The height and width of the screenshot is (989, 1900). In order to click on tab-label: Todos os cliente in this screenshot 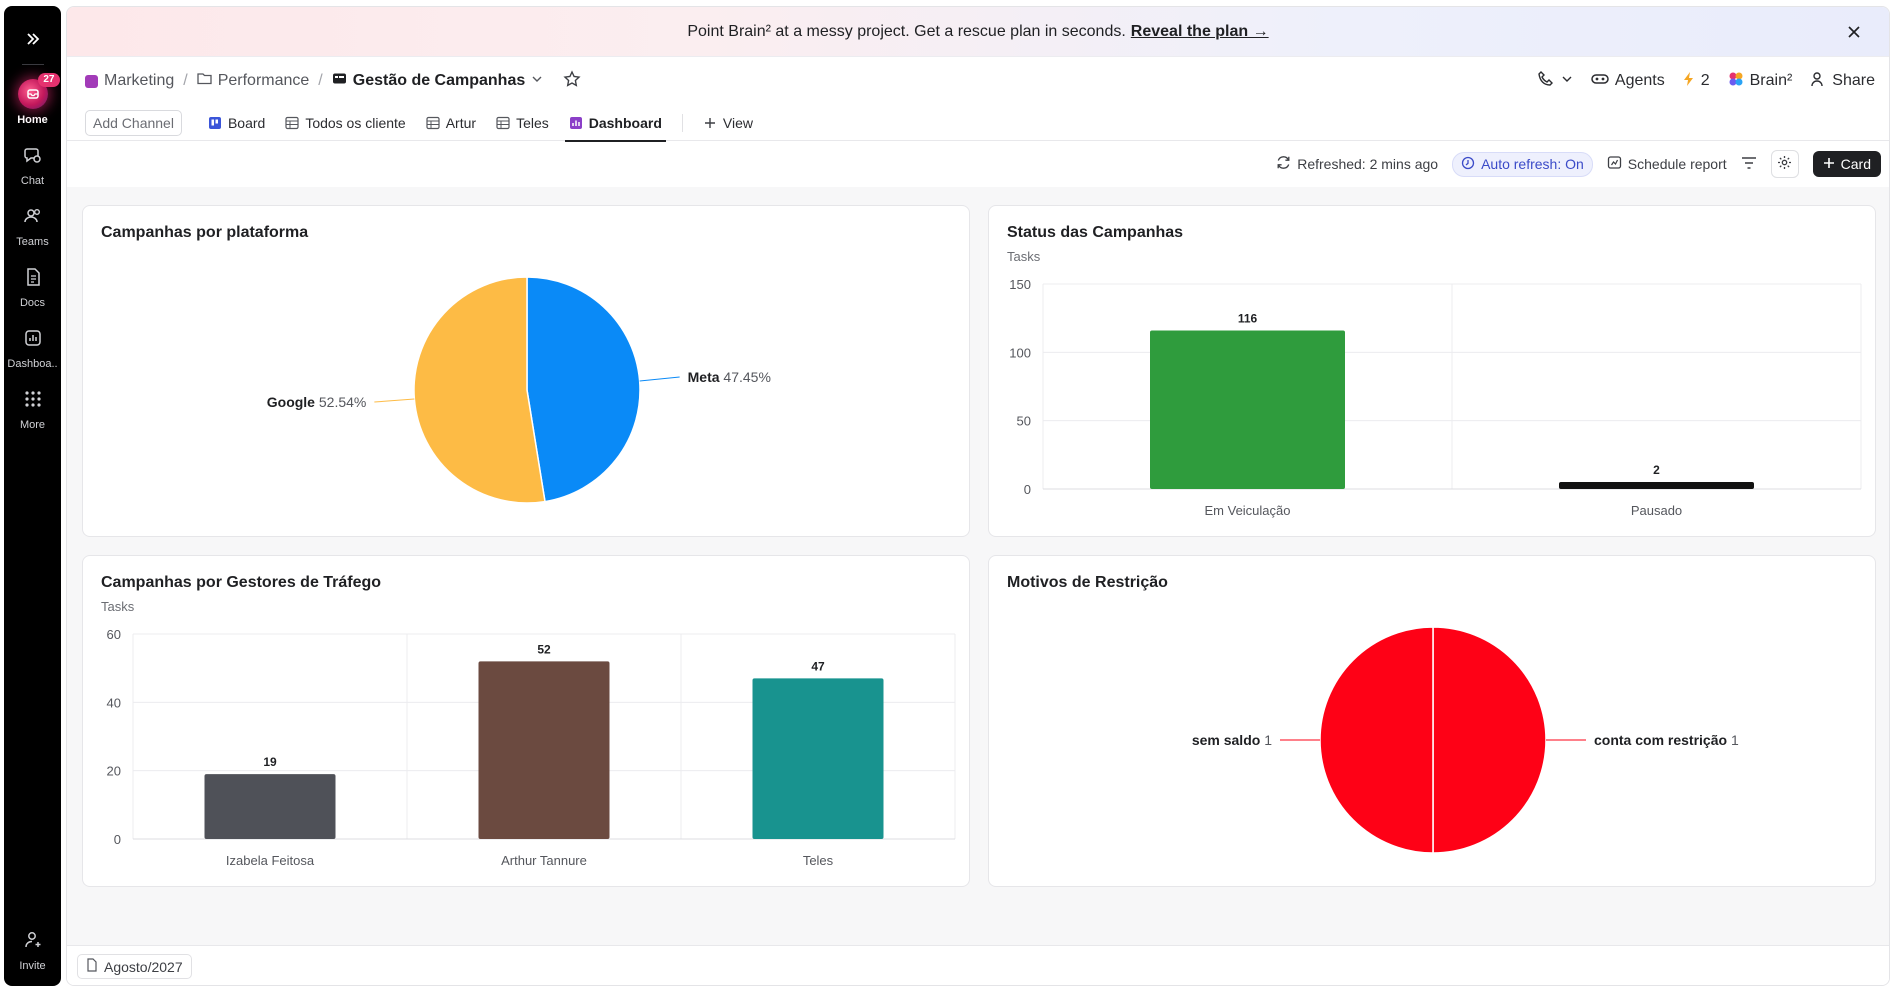, I will do `click(355, 122)`.